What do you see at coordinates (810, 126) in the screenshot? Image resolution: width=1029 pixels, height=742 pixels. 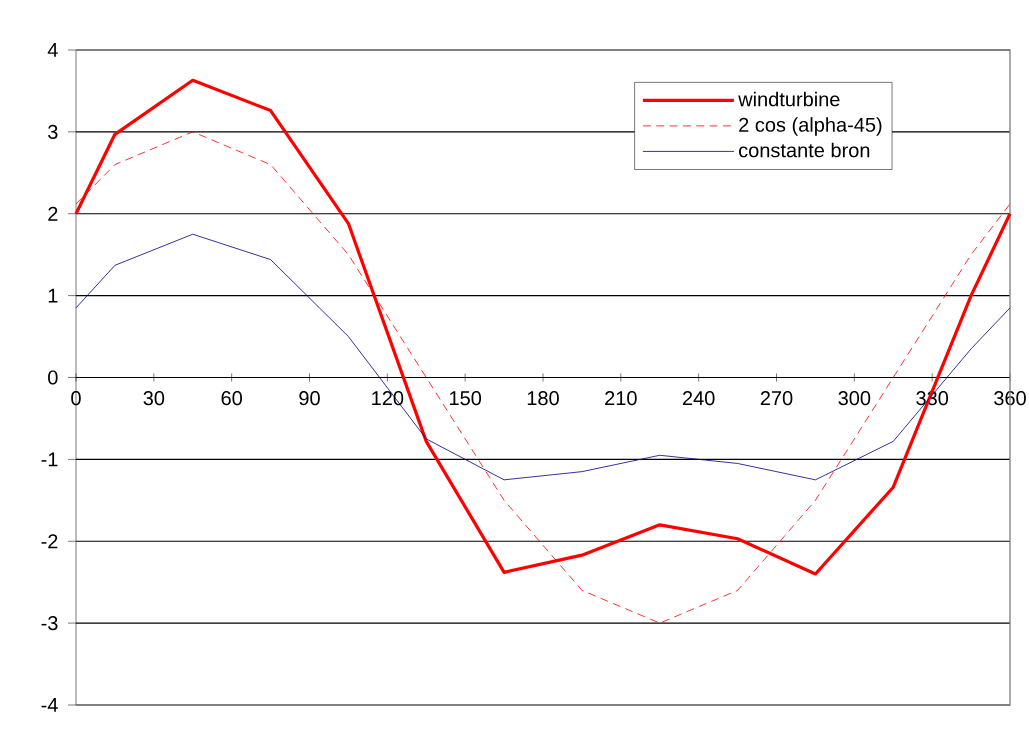 I see `legend-label: 2 cos (alpha-45)` at bounding box center [810, 126].